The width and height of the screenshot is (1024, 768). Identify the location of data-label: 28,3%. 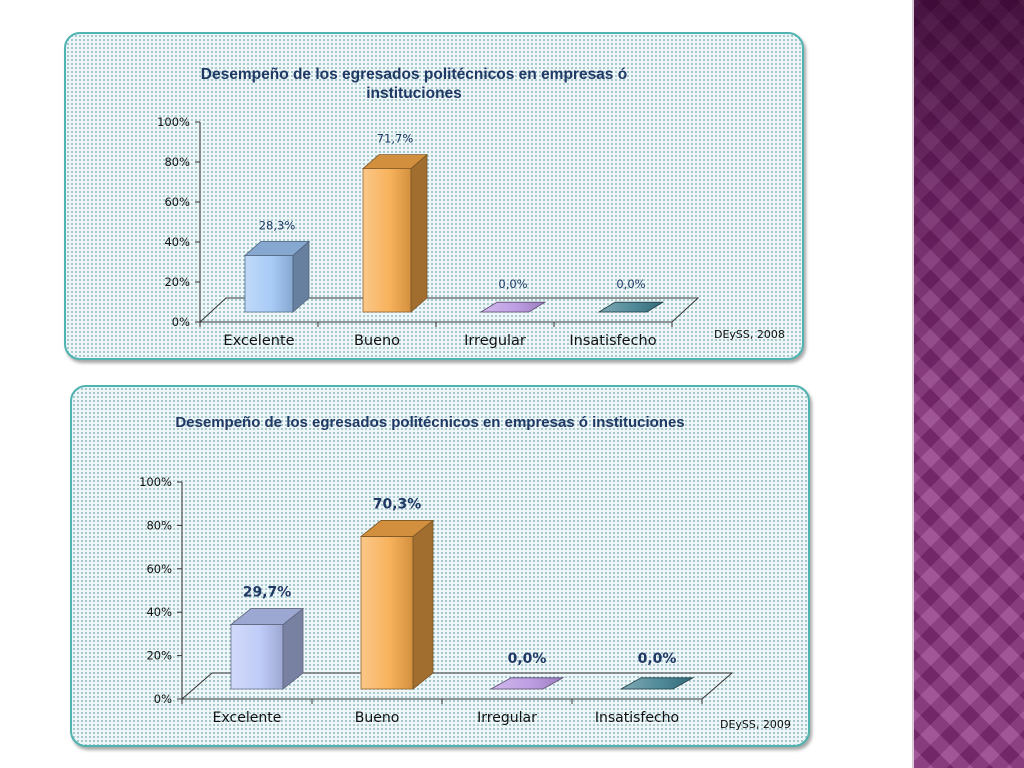
(277, 225).